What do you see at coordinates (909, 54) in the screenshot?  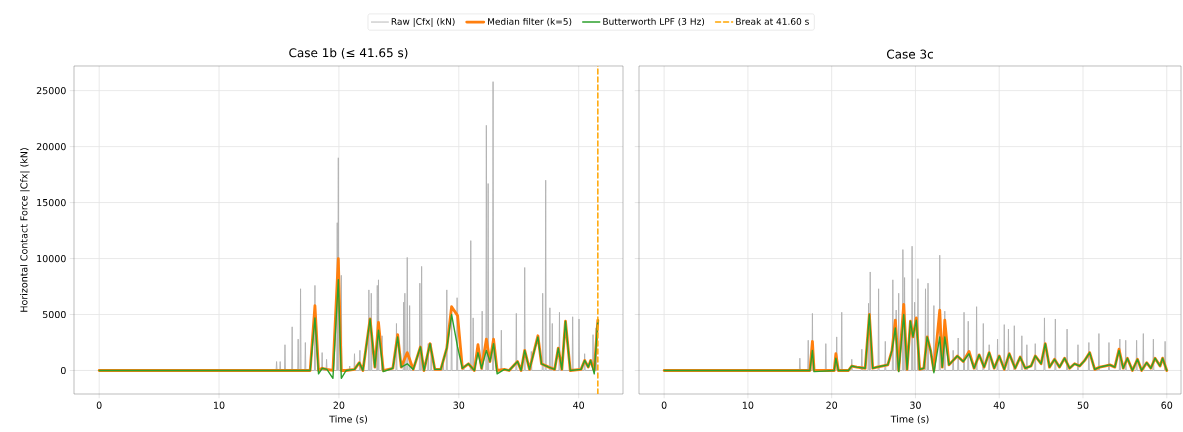 I see `chart-title: Case 3c` at bounding box center [909, 54].